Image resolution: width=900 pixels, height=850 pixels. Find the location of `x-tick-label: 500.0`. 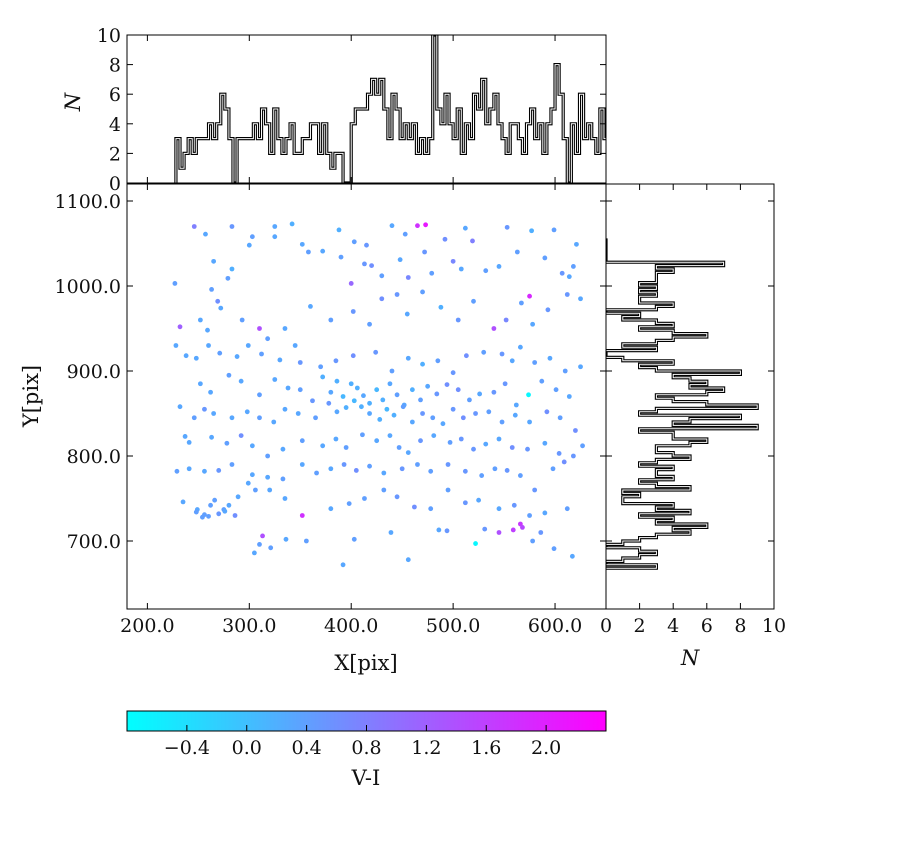

x-tick-label: 500.0 is located at coordinates (453, 626).